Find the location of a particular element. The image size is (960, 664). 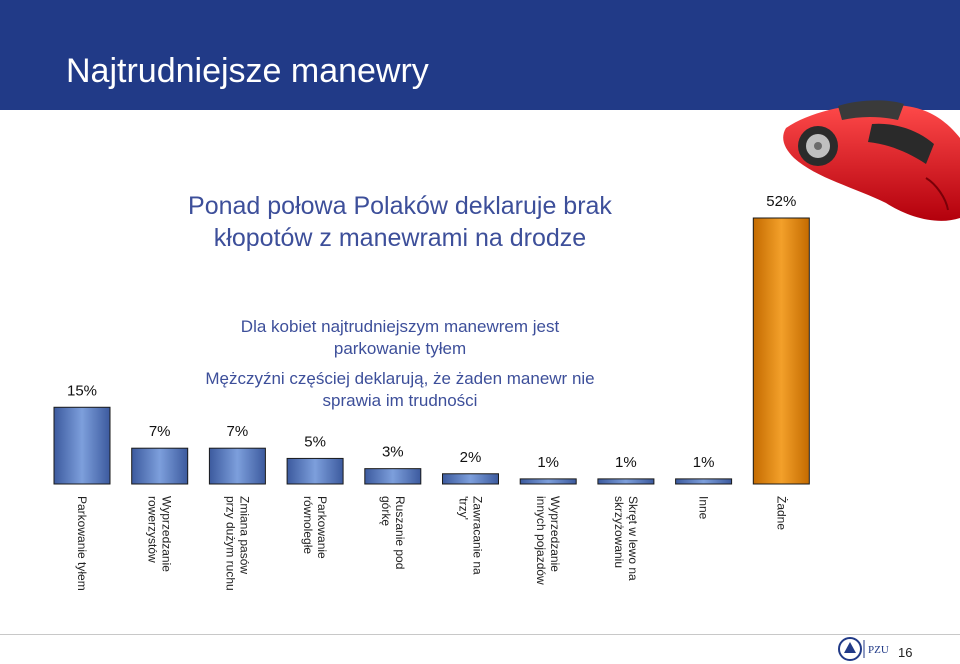

svg-text: rowerzystów is located at coordinates (153, 529).